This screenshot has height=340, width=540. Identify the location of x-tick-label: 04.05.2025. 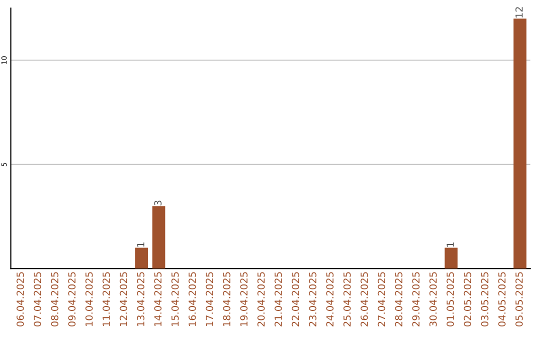
(502, 299).